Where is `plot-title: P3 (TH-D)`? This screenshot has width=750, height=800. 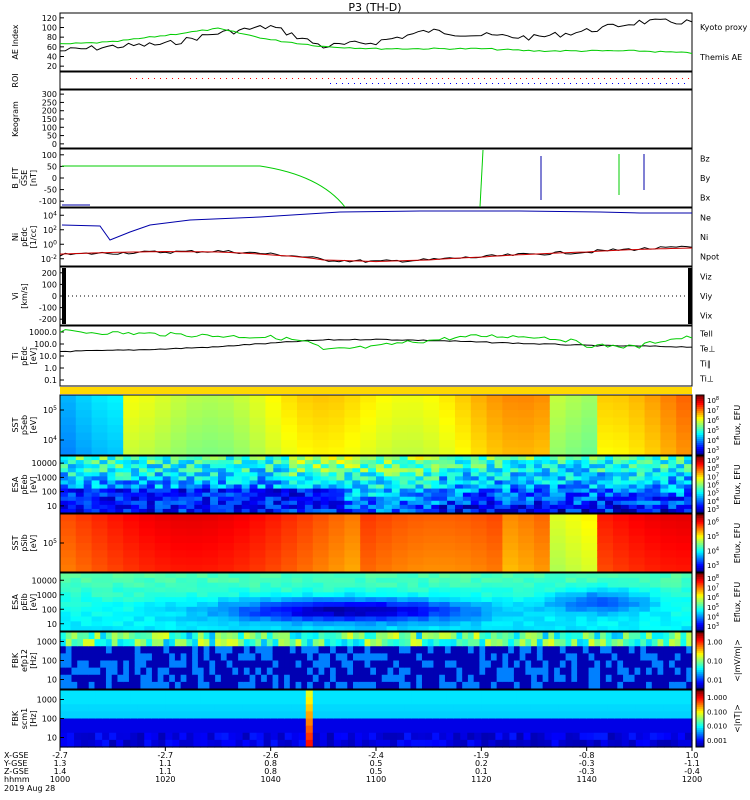
plot-title: P3 (TH-D) is located at coordinates (374, 7).